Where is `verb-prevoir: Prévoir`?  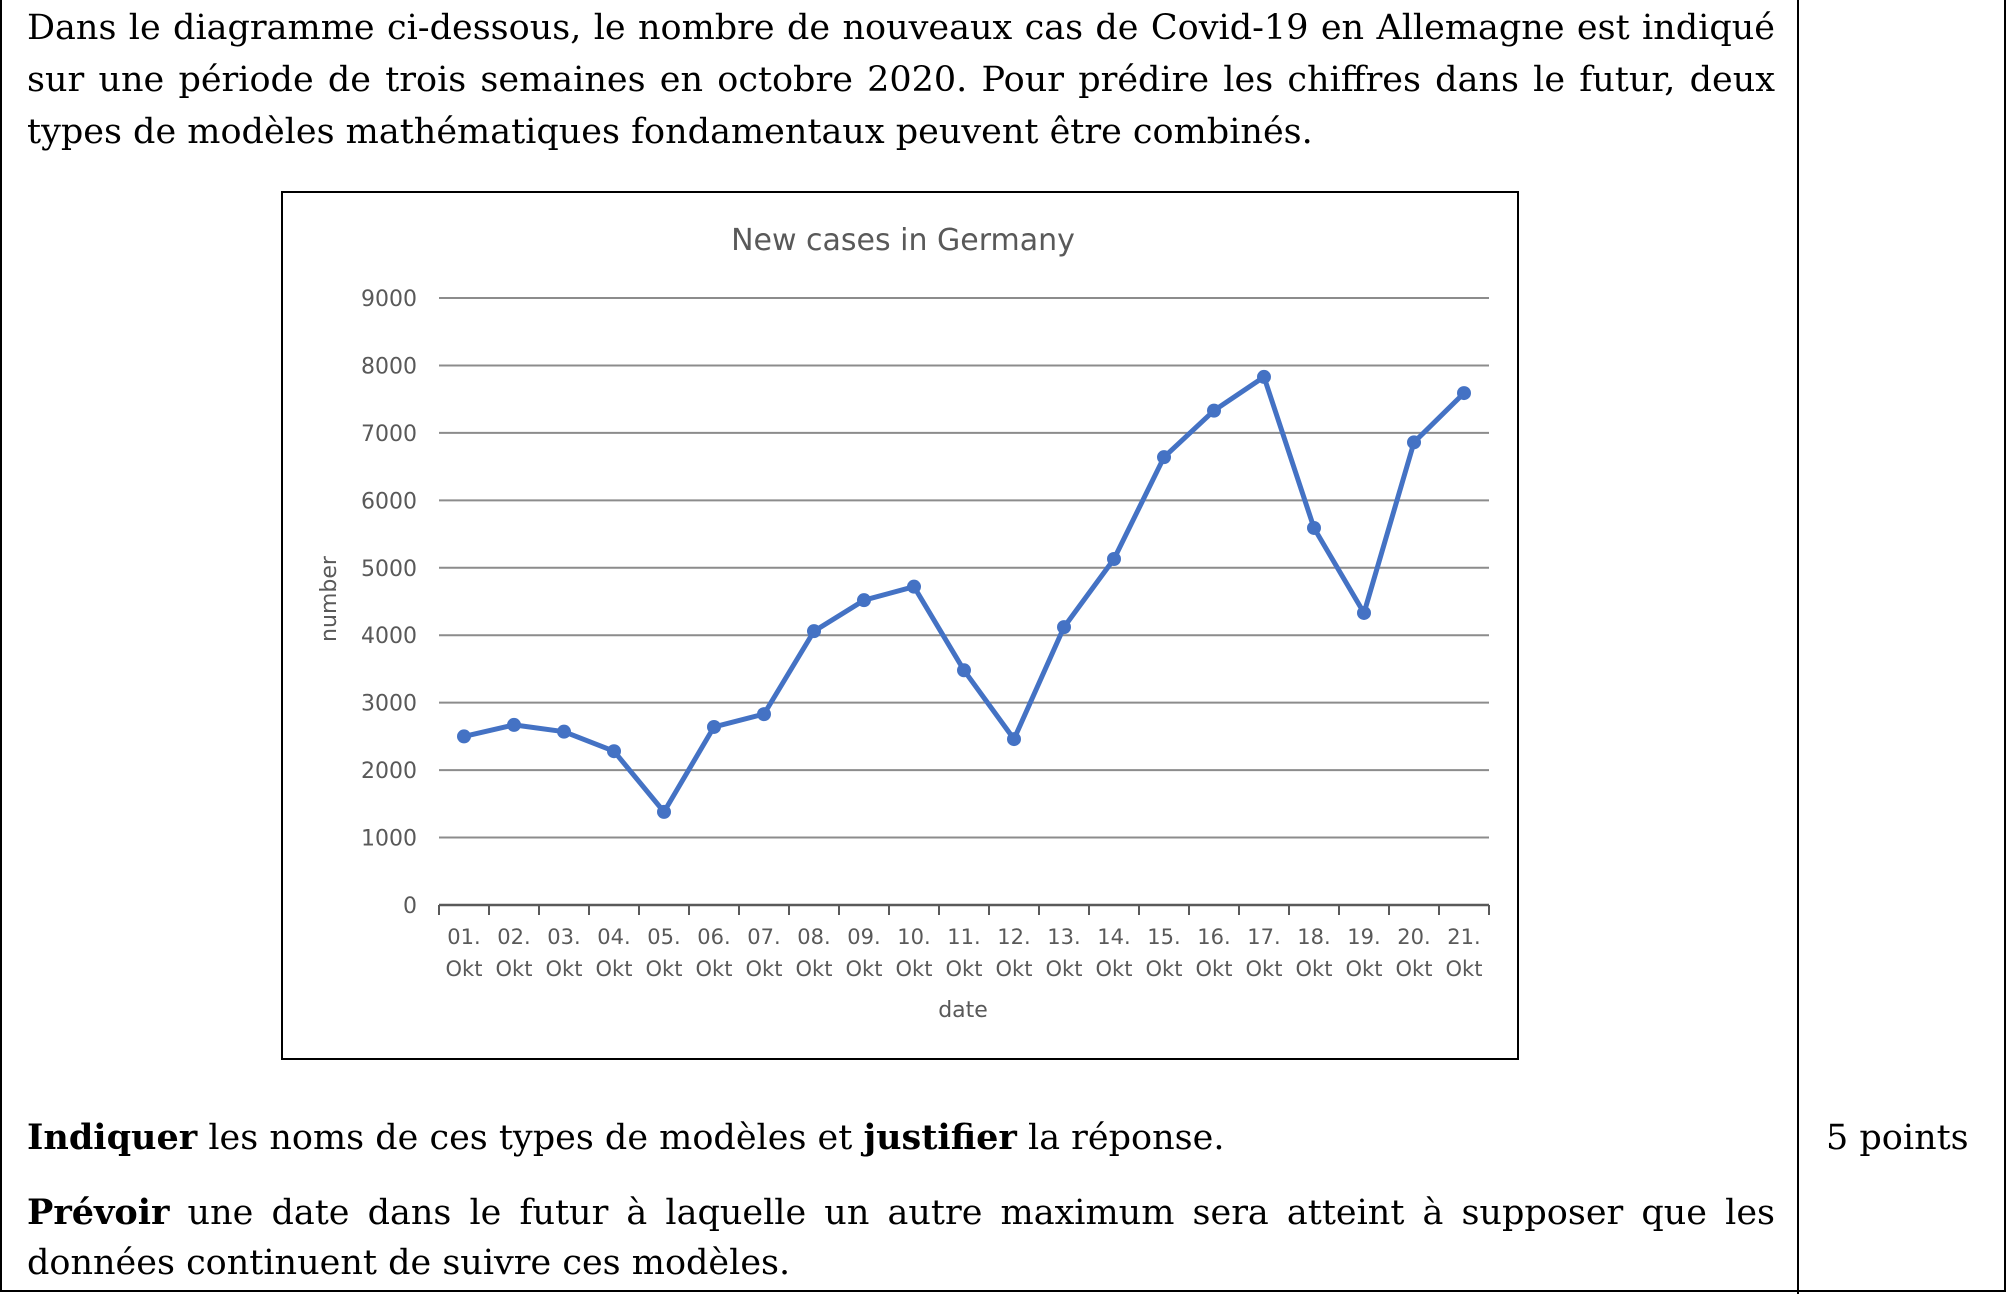
verb-prevoir: Prévoir is located at coordinates (98, 1212).